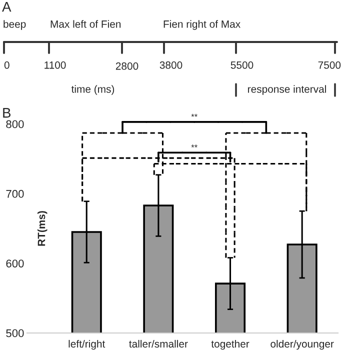 The width and height of the screenshot is (344, 356). I want to click on y-tick-label: 800, so click(15, 124).